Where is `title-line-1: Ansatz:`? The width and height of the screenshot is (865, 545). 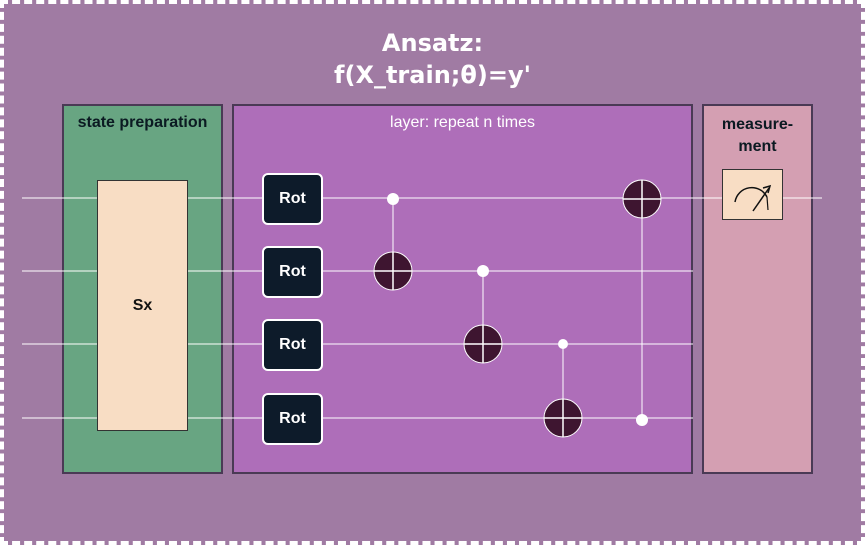
title-line-1: Ansatz: is located at coordinates (432, 43).